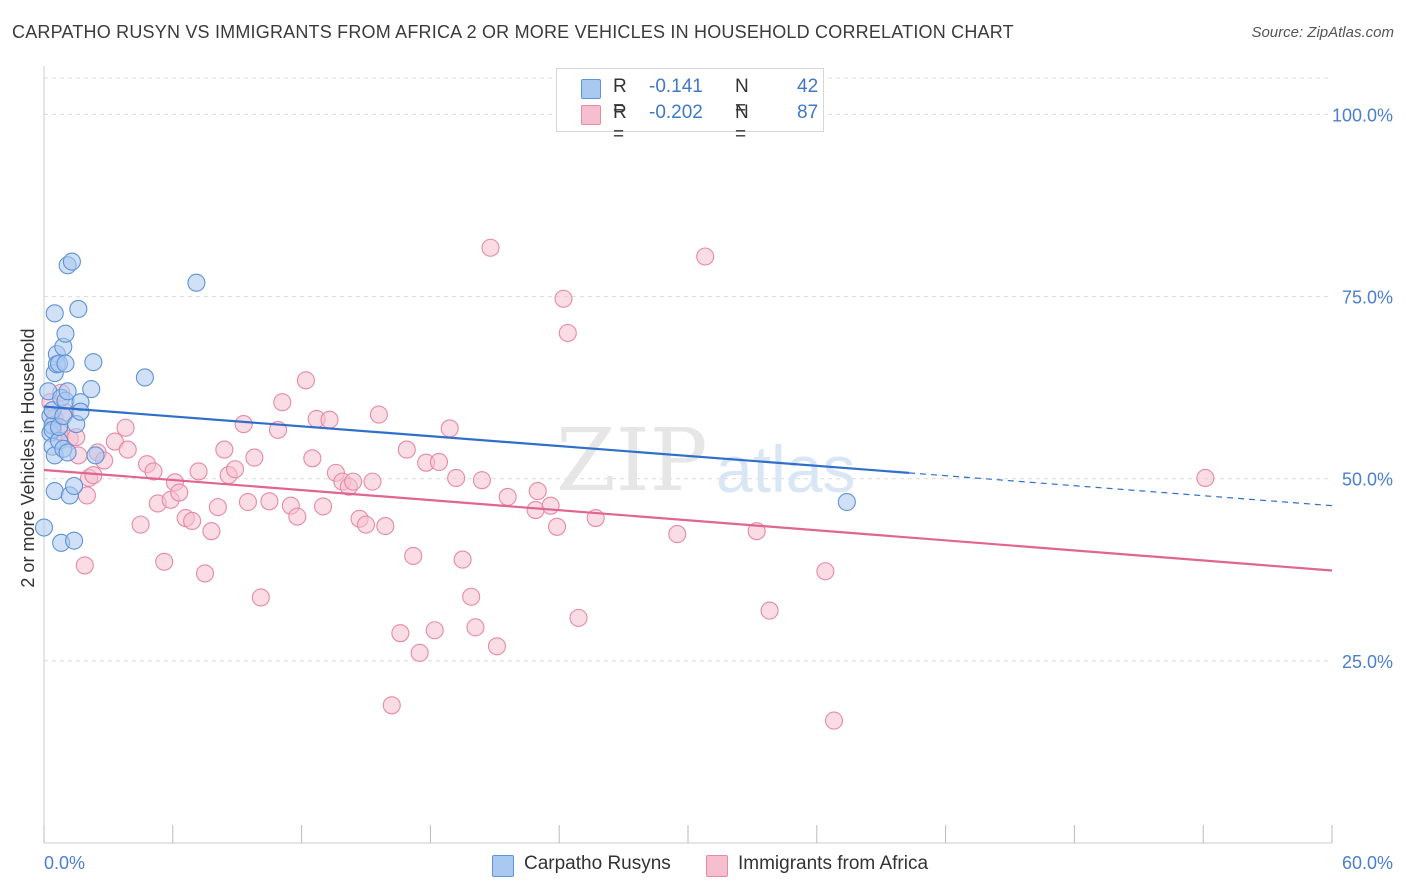  What do you see at coordinates (1322, 32) in the screenshot?
I see `source-label: Source: ZipAtlas.com` at bounding box center [1322, 32].